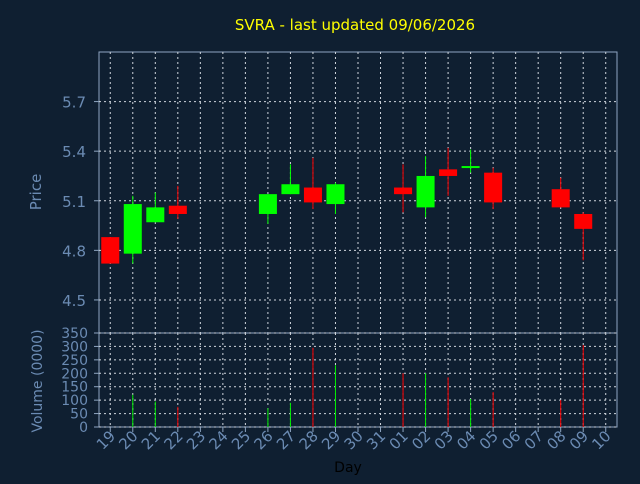  What do you see at coordinates (74, 152) in the screenshot?
I see `price-tick-label: 5.4` at bounding box center [74, 152].